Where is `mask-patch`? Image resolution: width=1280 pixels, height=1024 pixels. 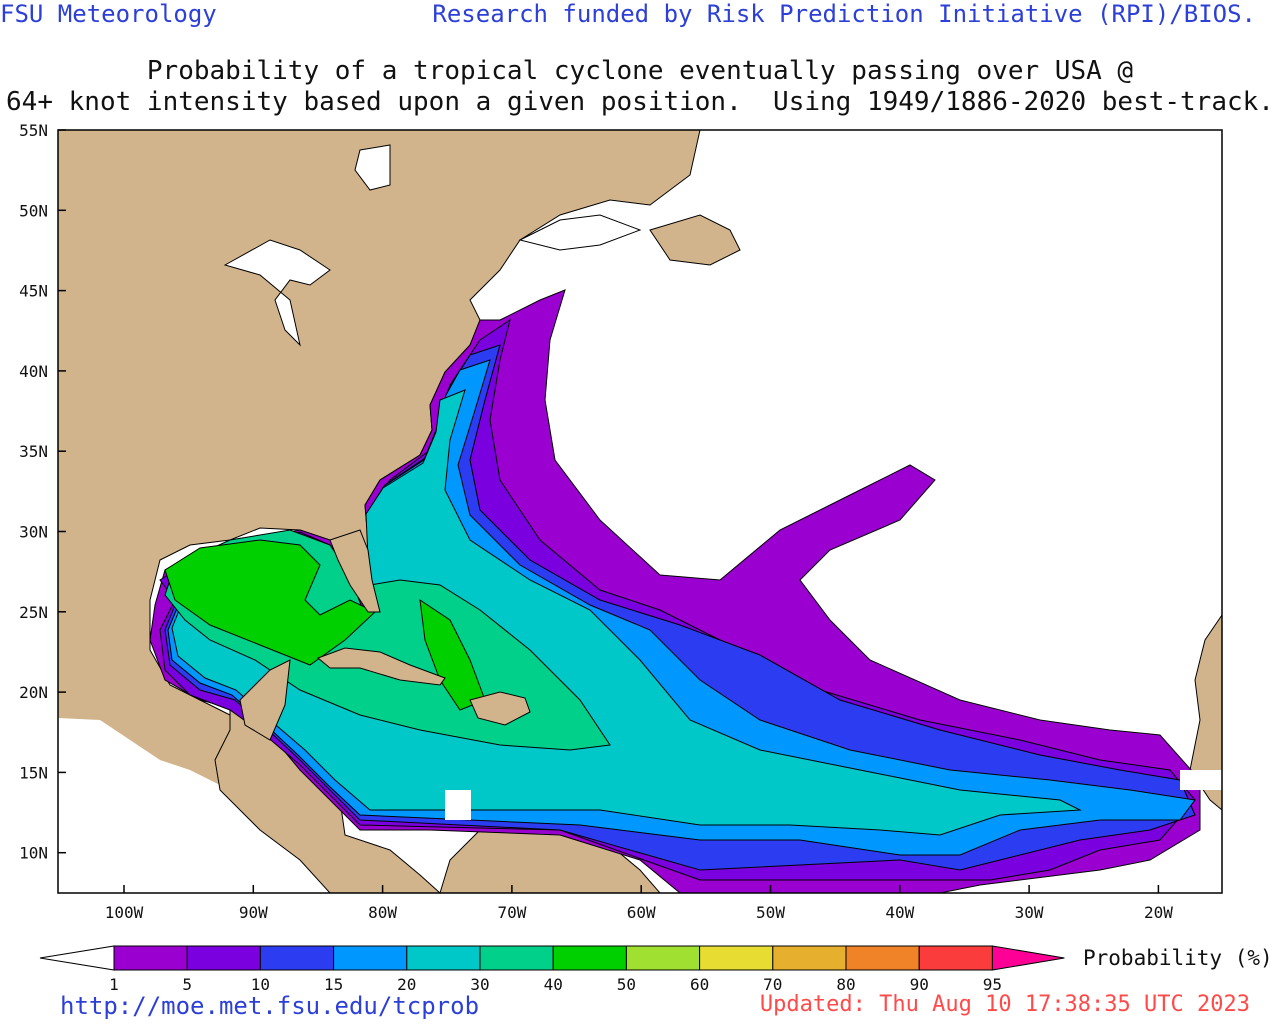
mask-patch is located at coordinates (458, 805).